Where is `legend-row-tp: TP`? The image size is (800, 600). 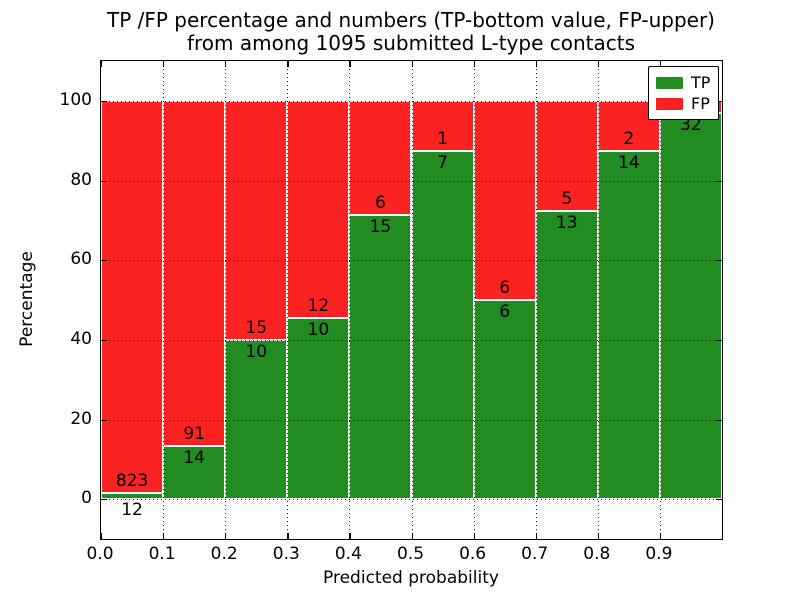
legend-row-tp: TP is located at coordinates (683, 82).